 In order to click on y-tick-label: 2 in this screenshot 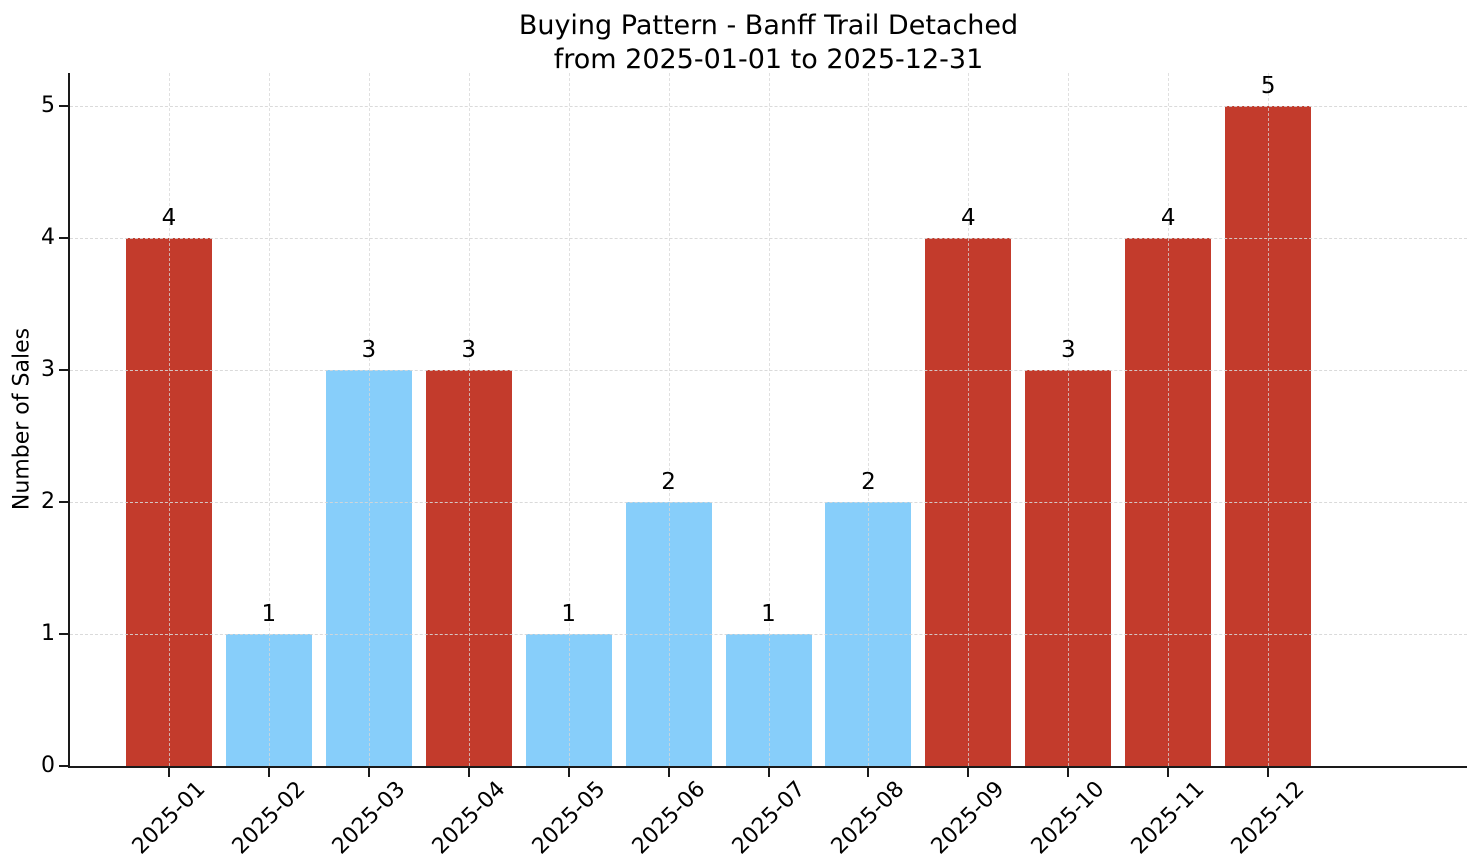, I will do `click(48, 501)`.